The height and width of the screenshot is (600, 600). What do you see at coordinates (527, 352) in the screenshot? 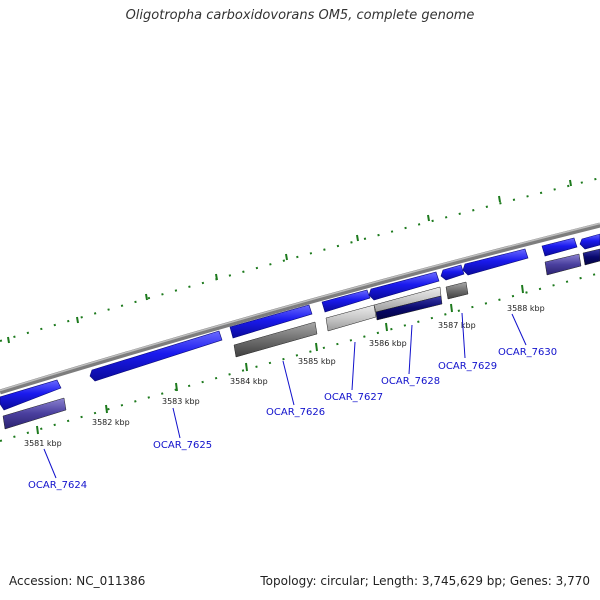
I see `locus-tag-ocar-7630: OCAR_7630` at bounding box center [527, 352].